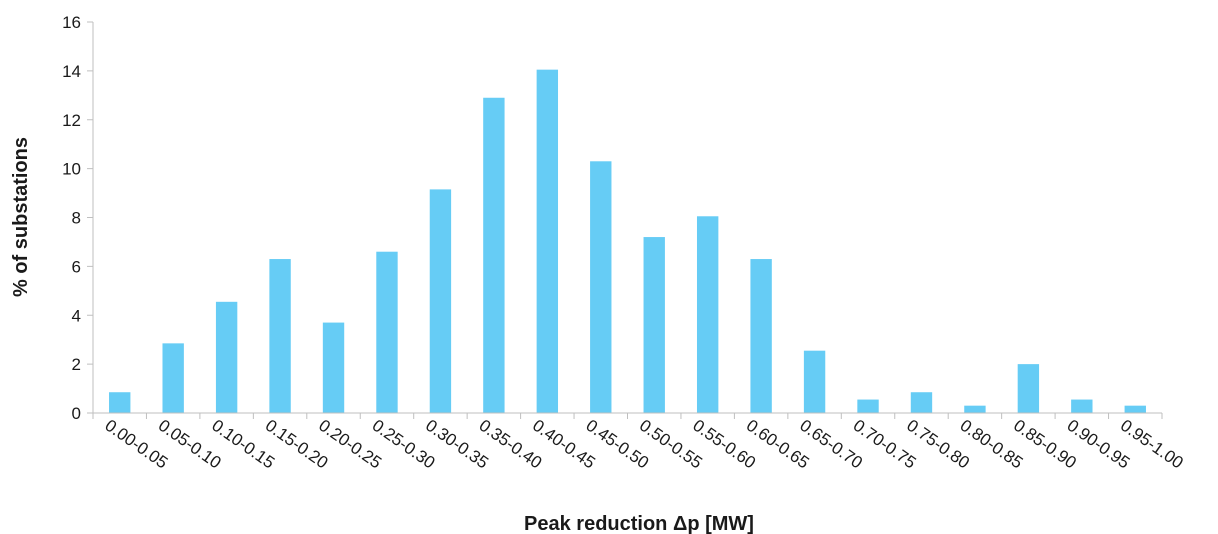 This screenshot has width=1218, height=534. I want to click on y-tick-label: 16, so click(71, 22).